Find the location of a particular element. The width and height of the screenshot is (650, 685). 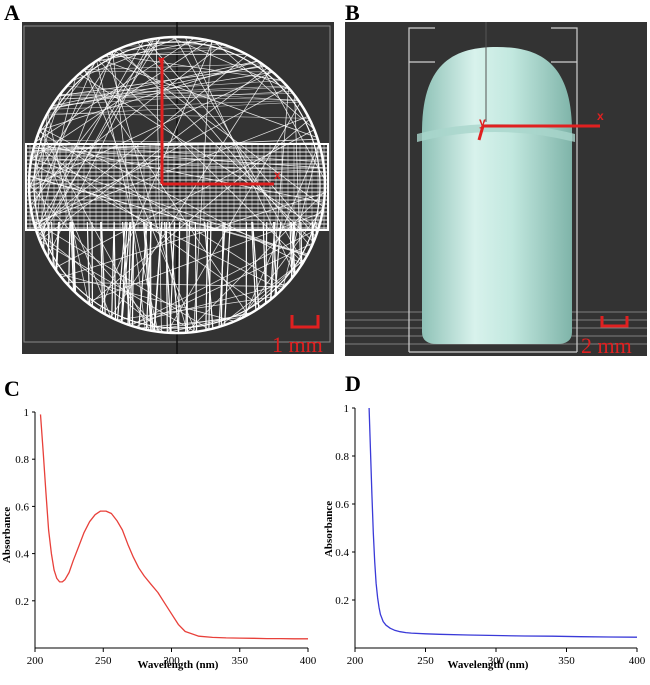

band-outline is located at coordinates (177, 187).